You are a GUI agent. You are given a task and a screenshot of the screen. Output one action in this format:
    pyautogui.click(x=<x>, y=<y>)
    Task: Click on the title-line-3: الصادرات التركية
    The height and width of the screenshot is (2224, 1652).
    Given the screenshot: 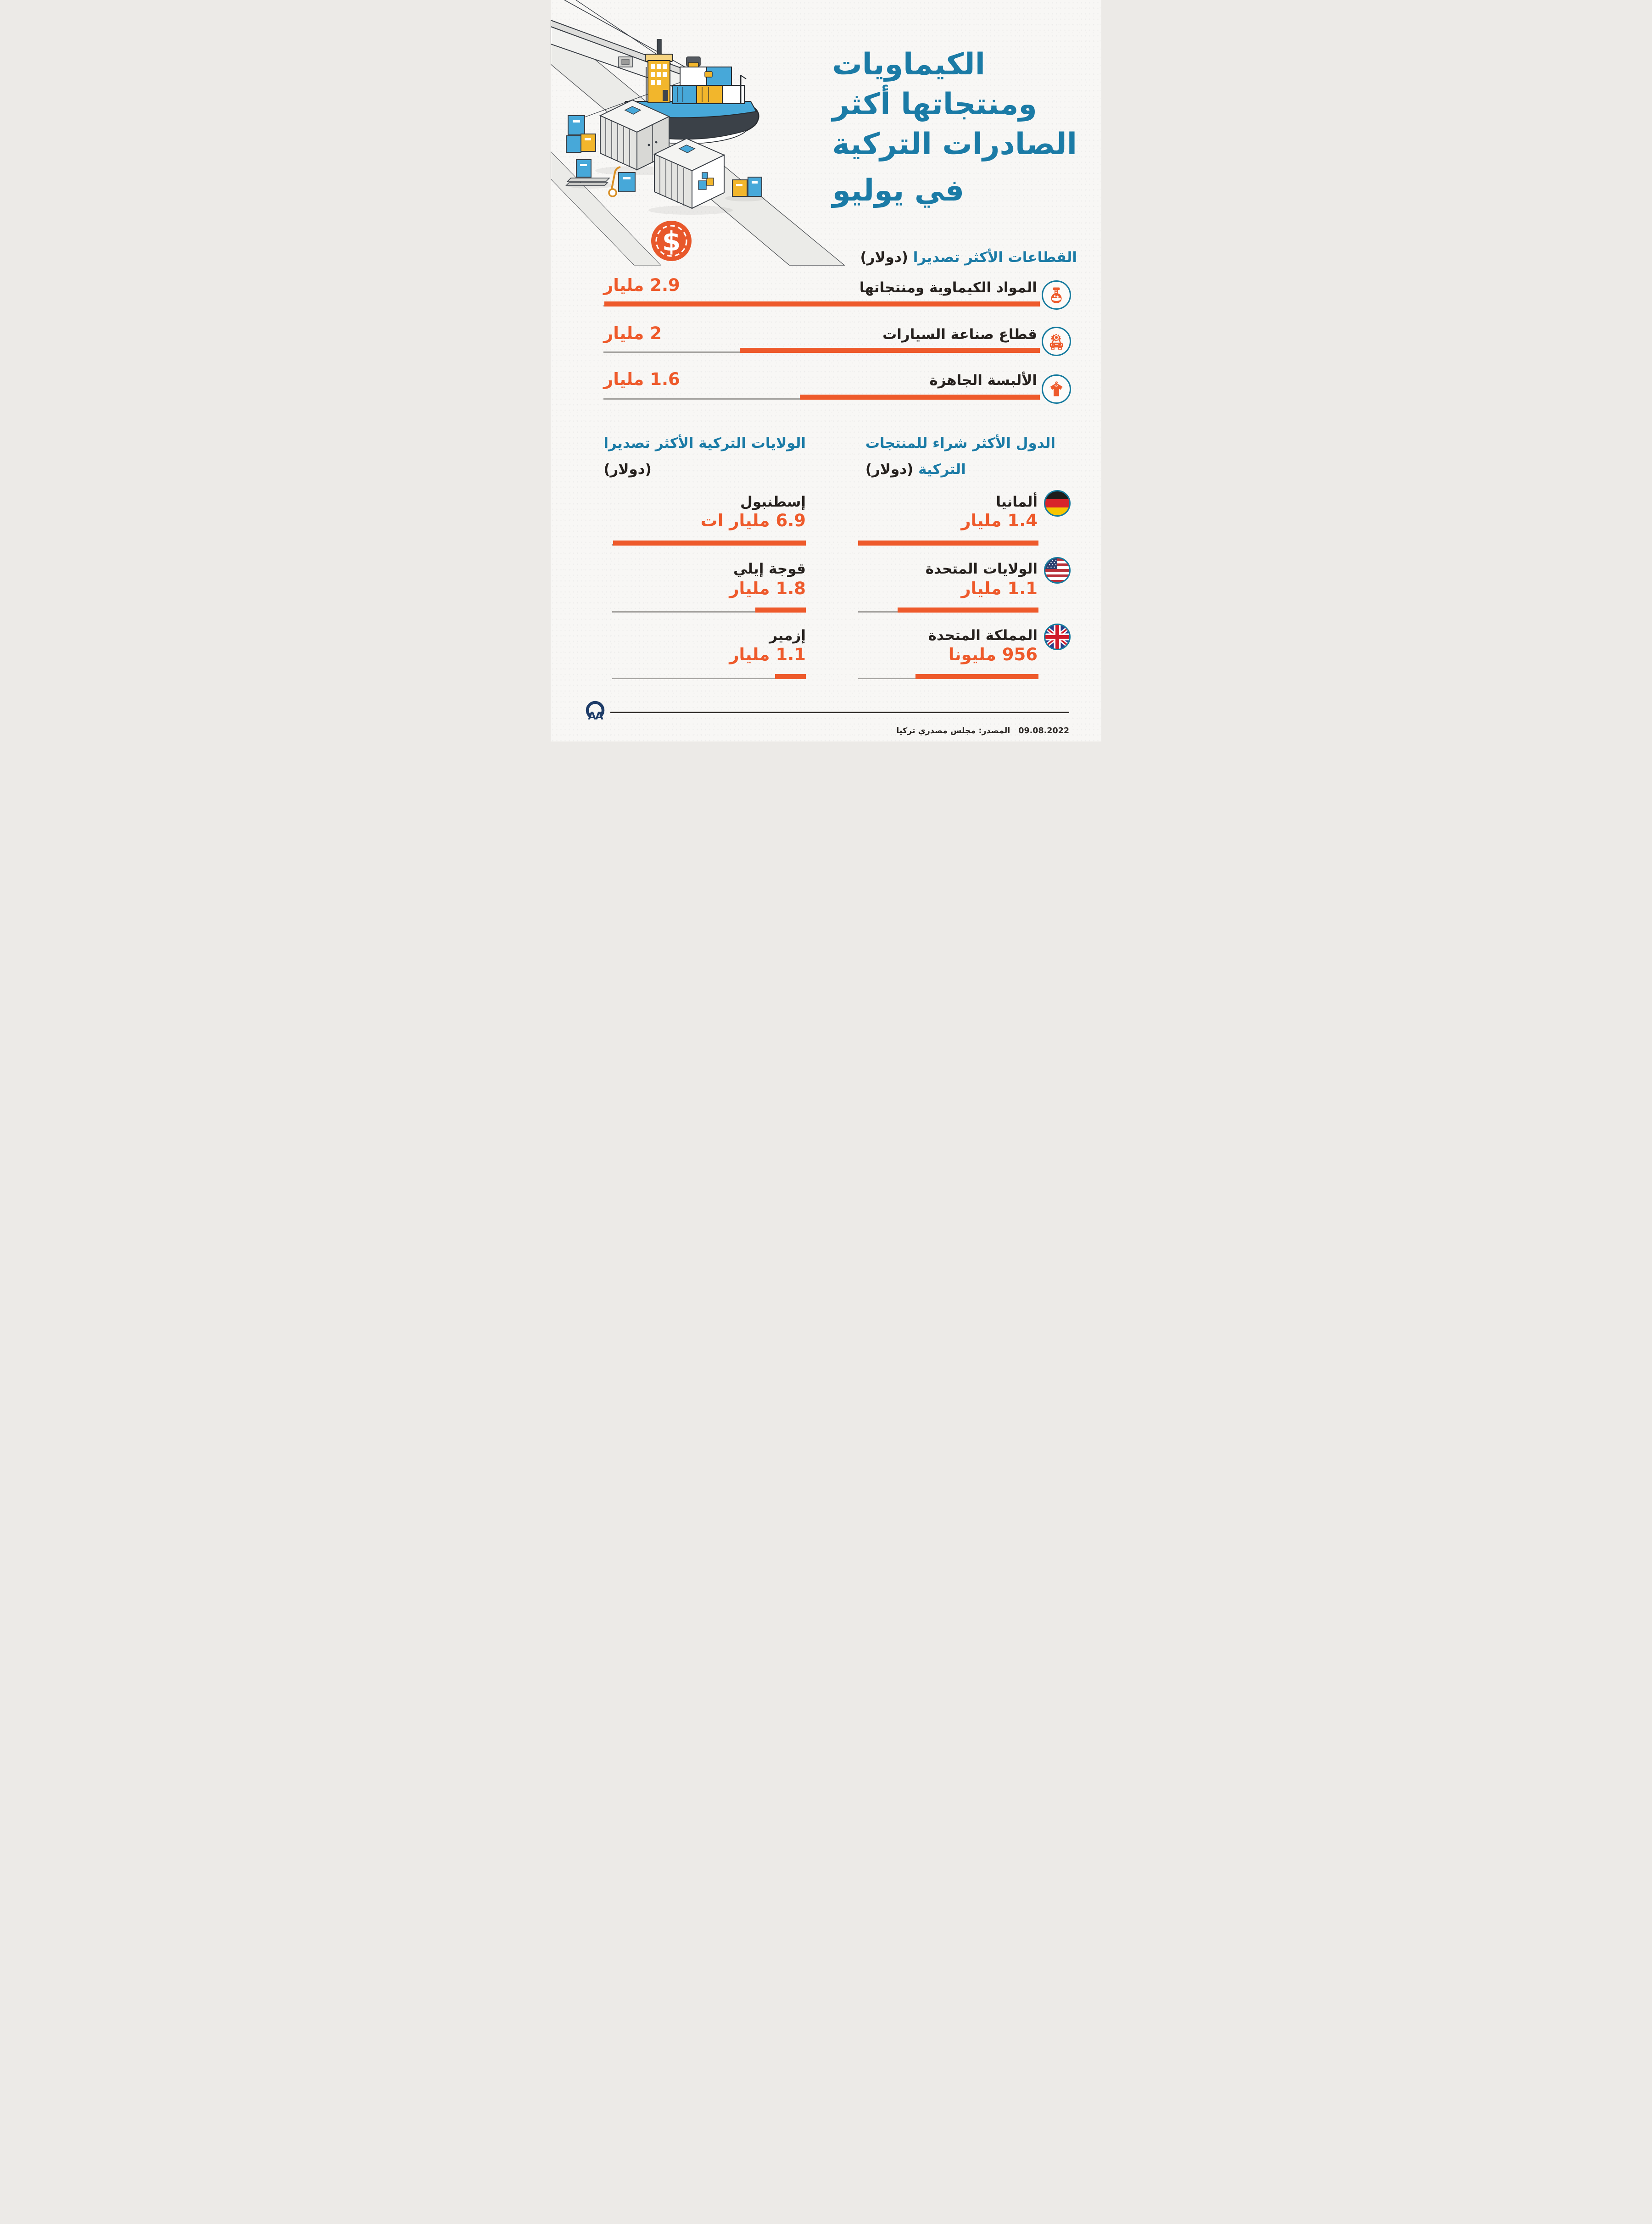 What is the action you would take?
    pyautogui.click(x=955, y=144)
    